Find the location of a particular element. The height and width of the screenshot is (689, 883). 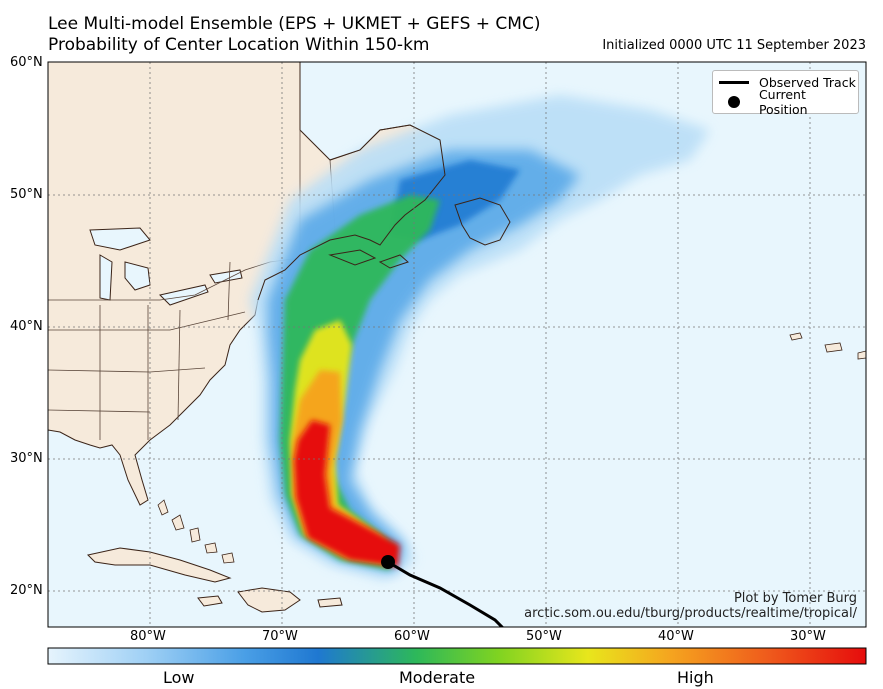

colorbar-label-low: Low is located at coordinates (179, 677).